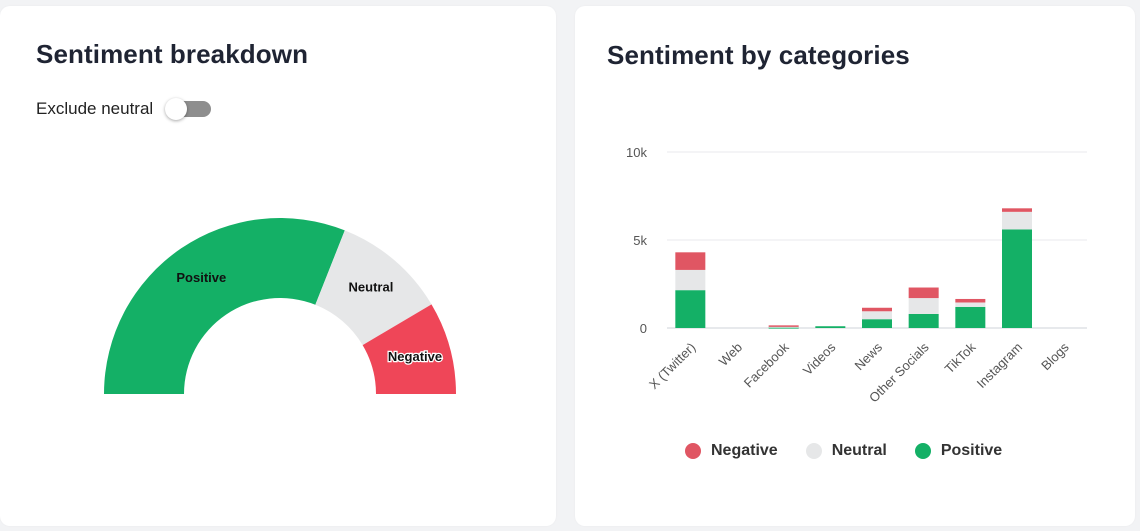  What do you see at coordinates (730, 354) in the screenshot?
I see `x-category-label: Web` at bounding box center [730, 354].